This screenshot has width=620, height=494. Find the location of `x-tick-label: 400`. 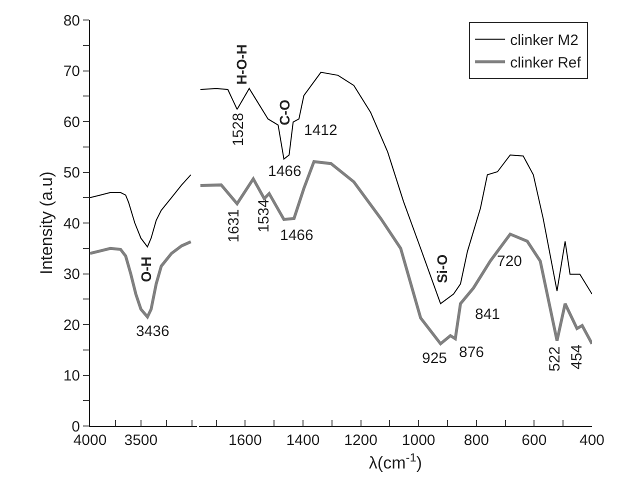

x-tick-label: 400 is located at coordinates (592, 440).